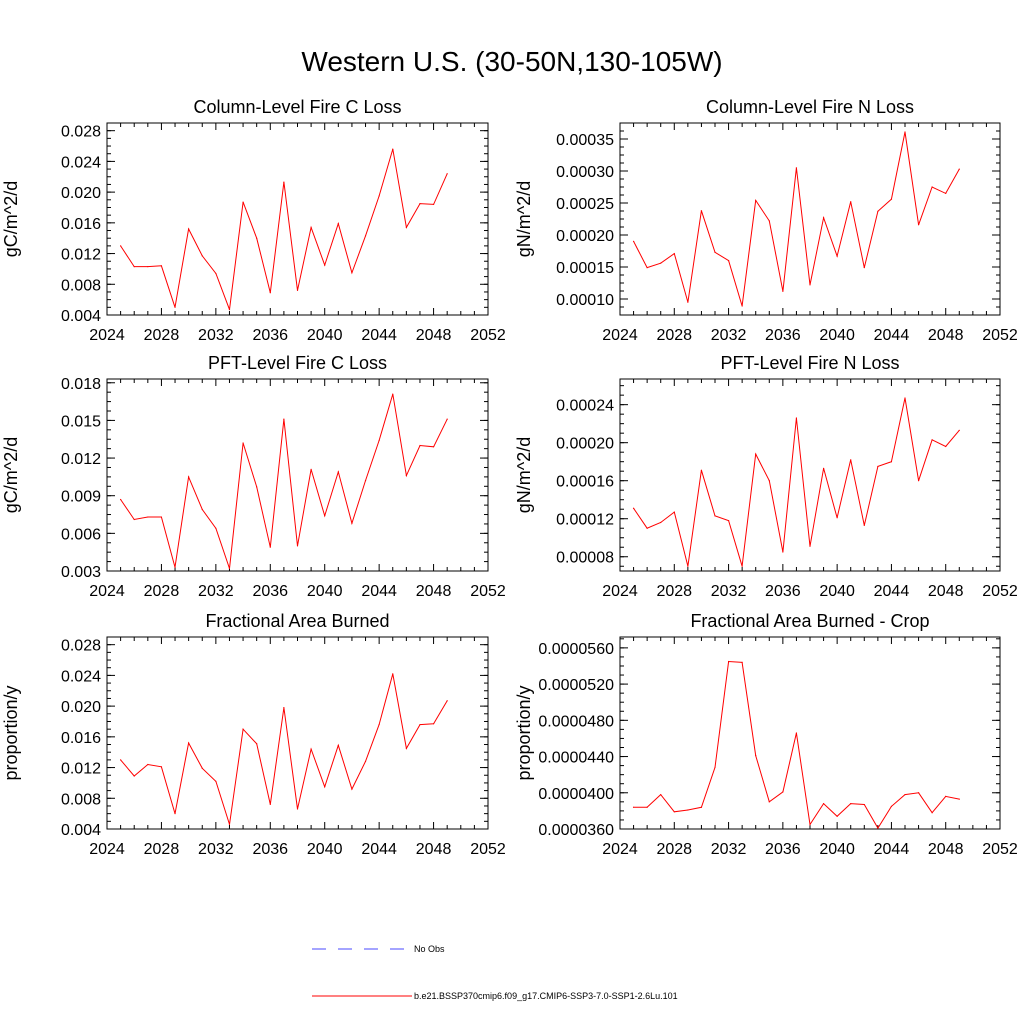  What do you see at coordinates (783, 591) in the screenshot?
I see `panel4-x-tick-label: 2036` at bounding box center [783, 591].